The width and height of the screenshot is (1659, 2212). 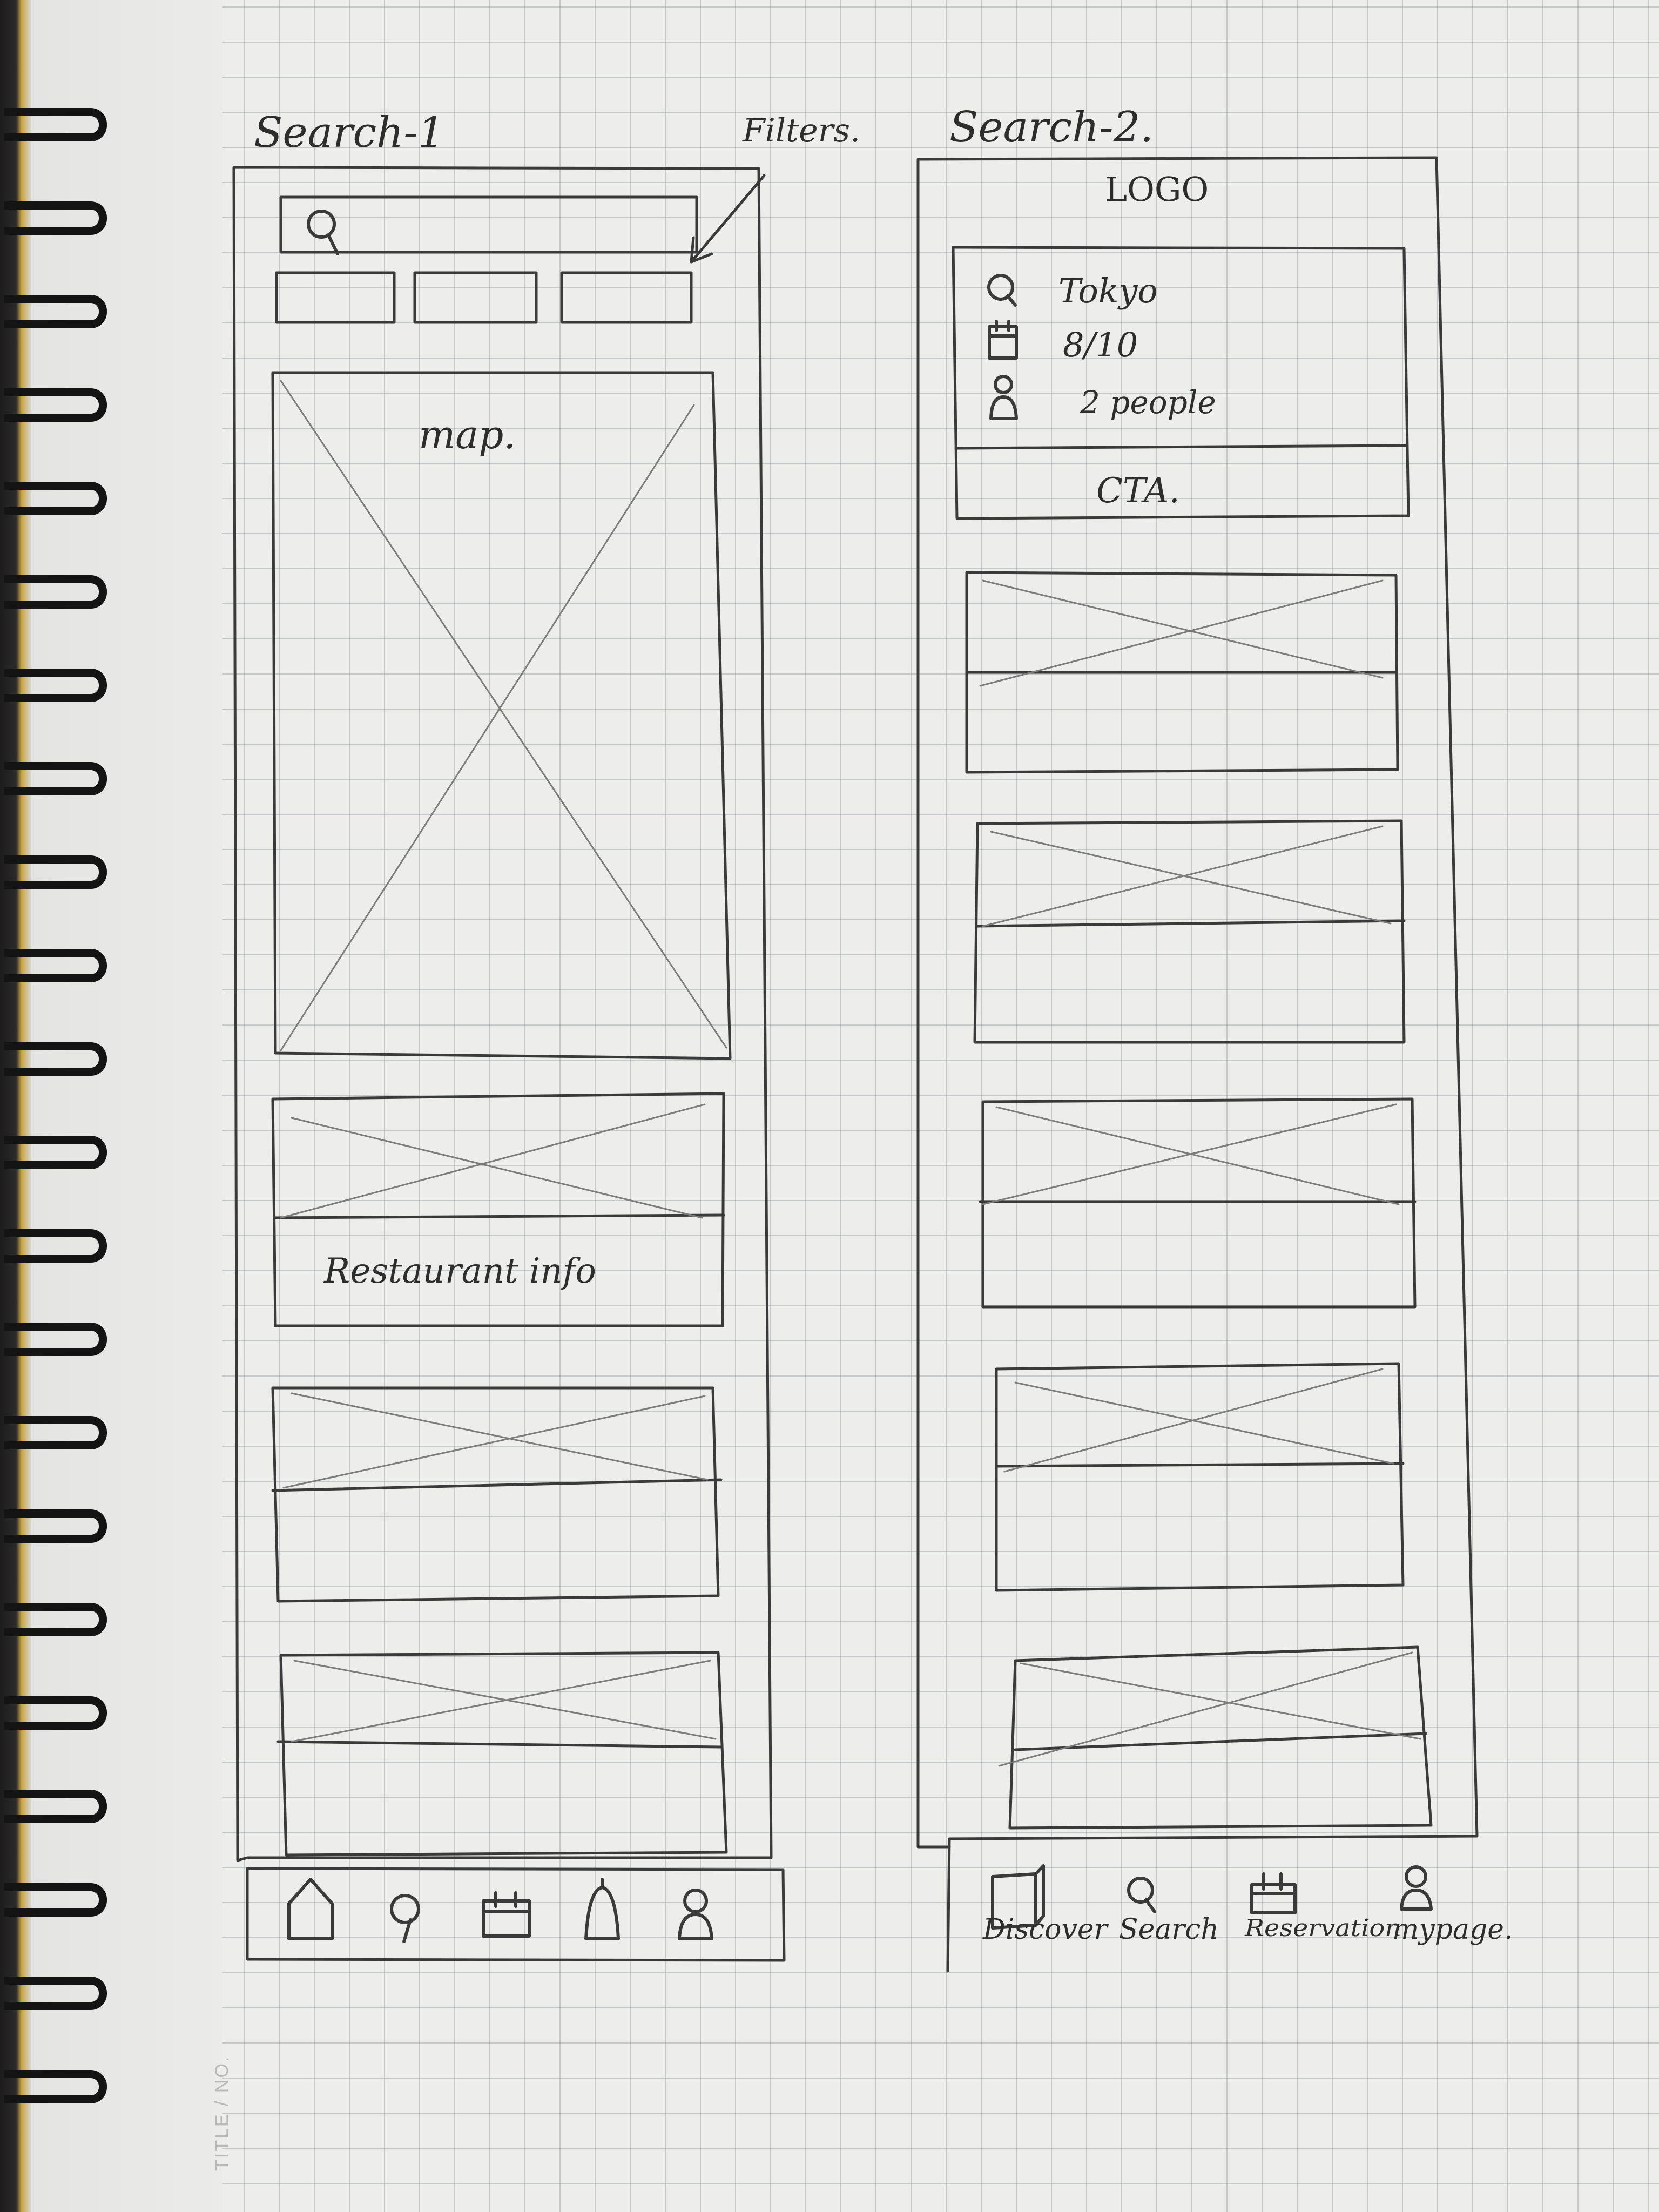 What do you see at coordinates (1108, 291) in the screenshot?
I see `location-field: Tokyo` at bounding box center [1108, 291].